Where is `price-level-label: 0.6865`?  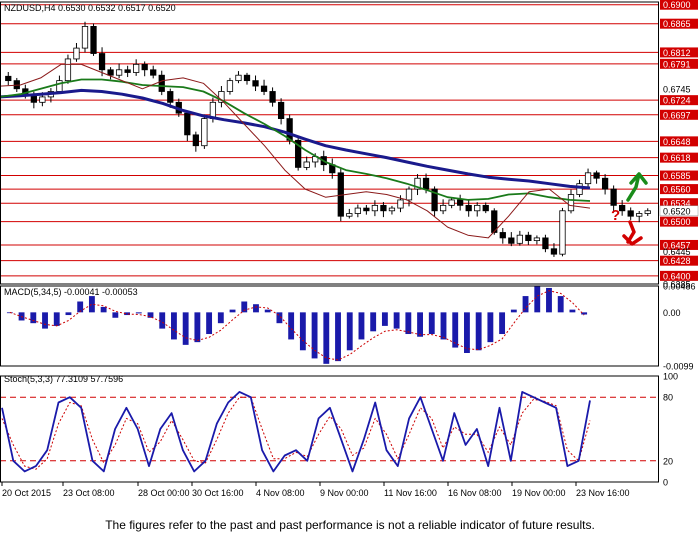
price-level-label: 0.6865 is located at coordinates (677, 24).